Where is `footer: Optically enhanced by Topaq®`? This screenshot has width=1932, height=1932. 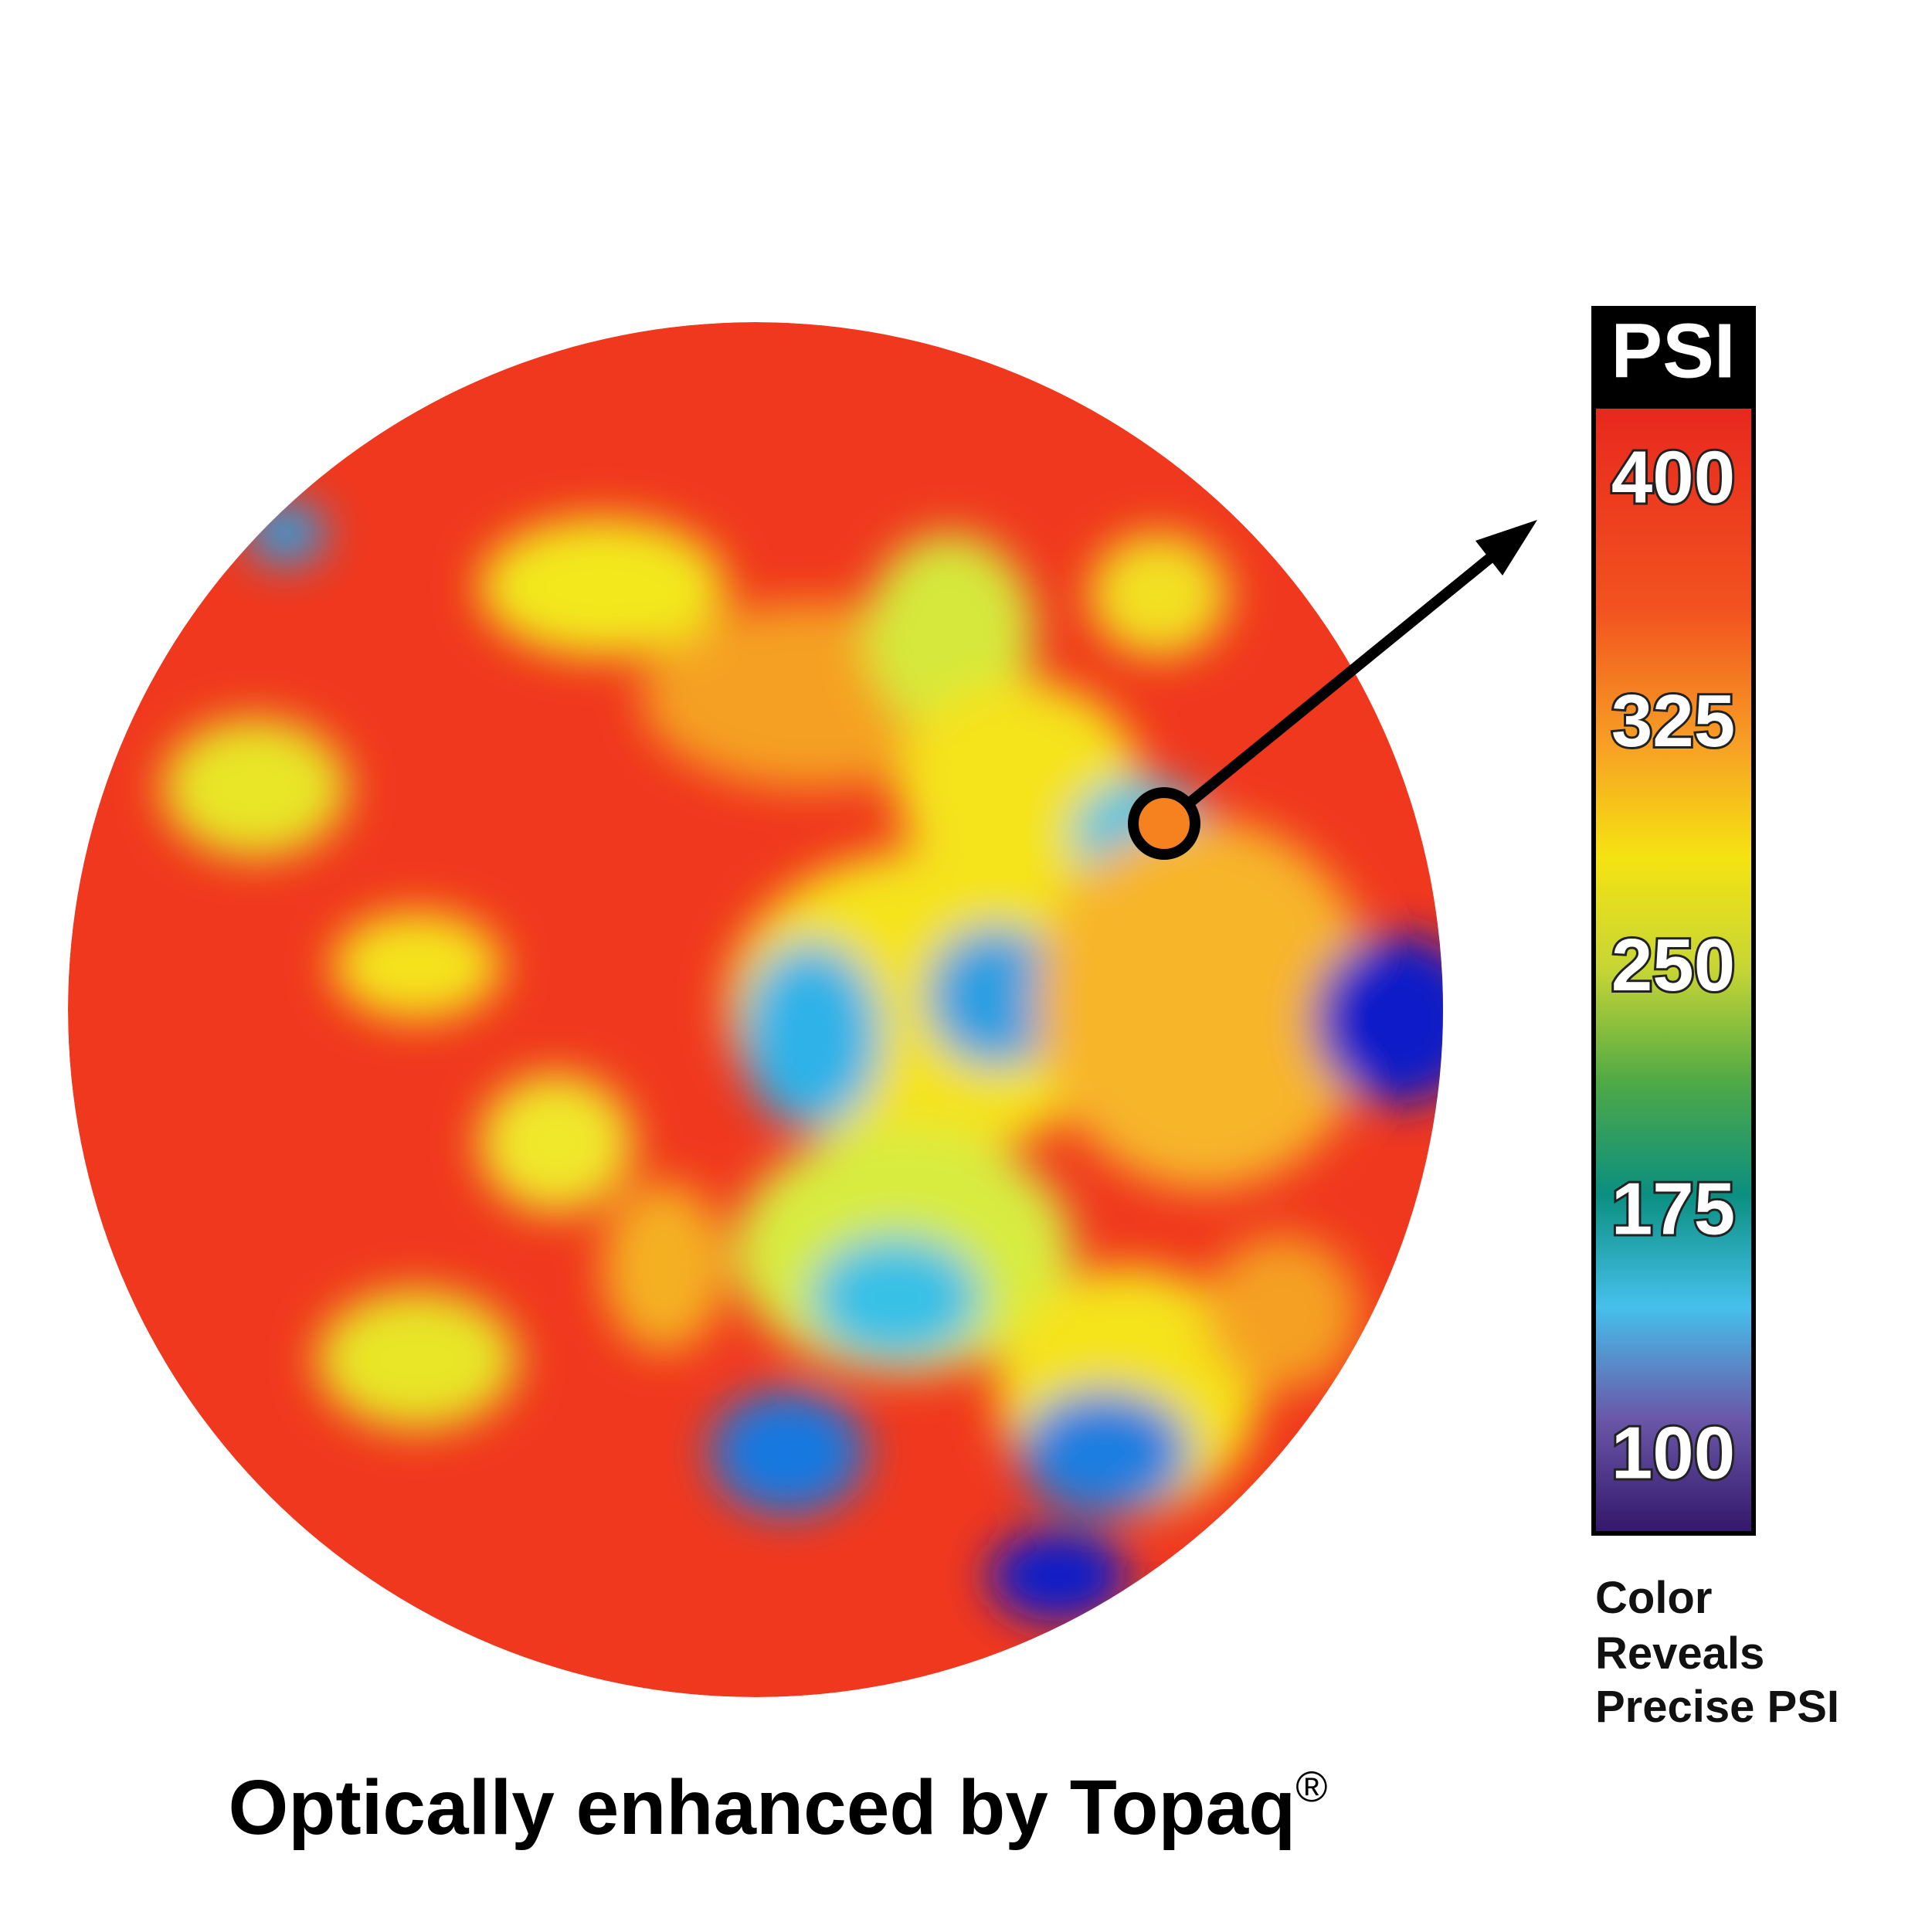
footer: Optically enhanced by Topaq® is located at coordinates (778, 1807).